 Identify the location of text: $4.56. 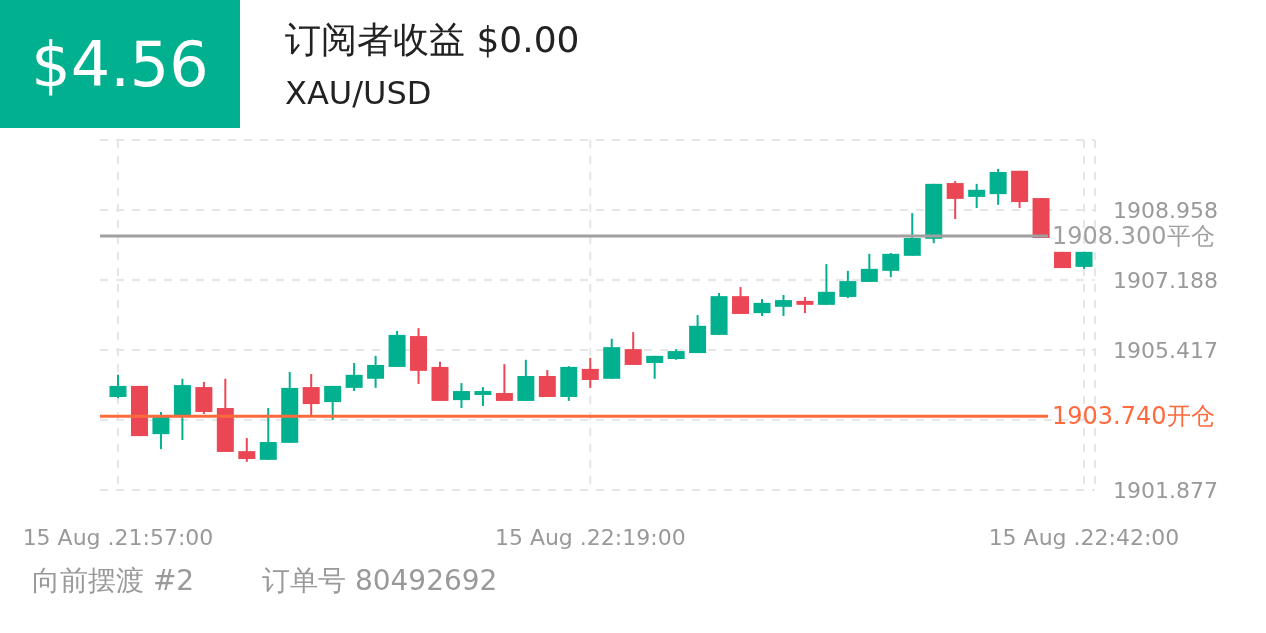
(120, 64).